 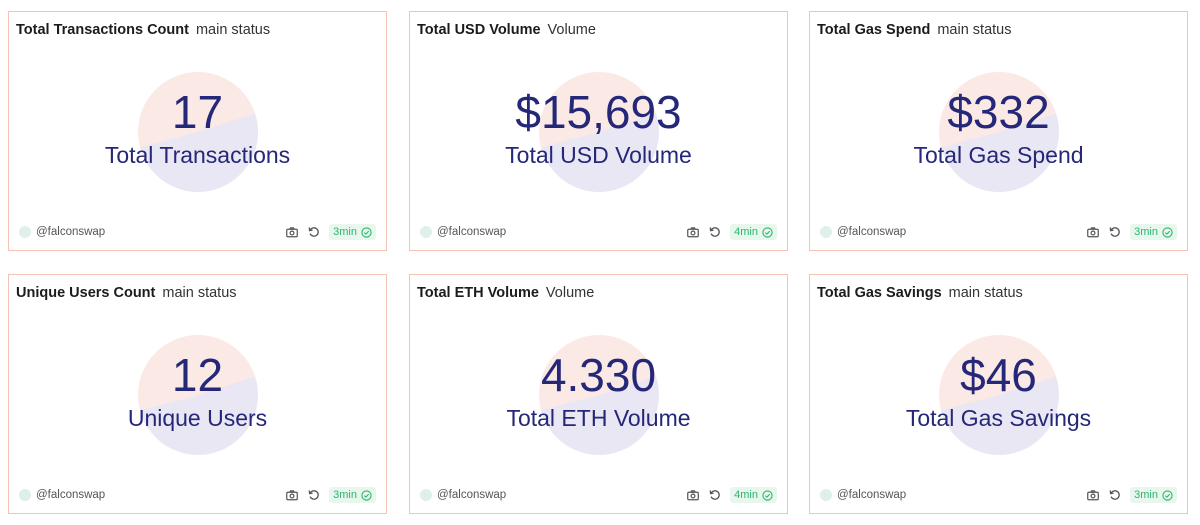 What do you see at coordinates (598, 375) in the screenshot?
I see `counter-value: 4.330` at bounding box center [598, 375].